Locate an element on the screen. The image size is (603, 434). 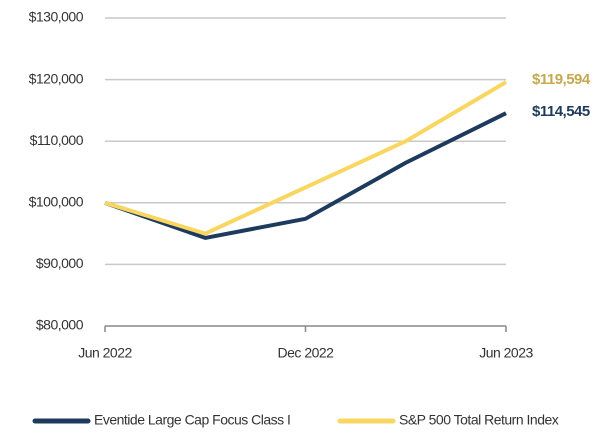
x-tick-label: Dec 2022 is located at coordinates (306, 353).